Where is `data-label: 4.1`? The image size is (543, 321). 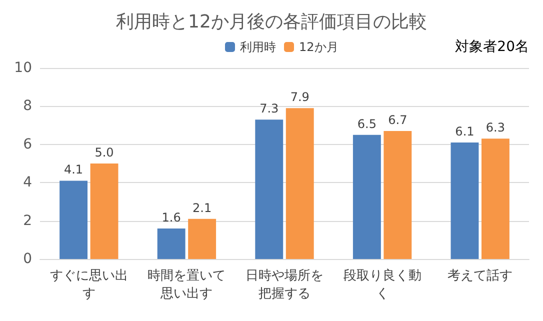
data-label: 4.1 is located at coordinates (74, 169).